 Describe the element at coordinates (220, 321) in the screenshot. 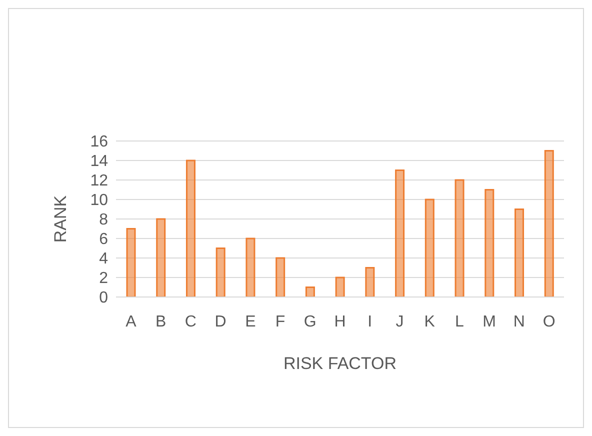

I see `x-tick-label: D` at that location.